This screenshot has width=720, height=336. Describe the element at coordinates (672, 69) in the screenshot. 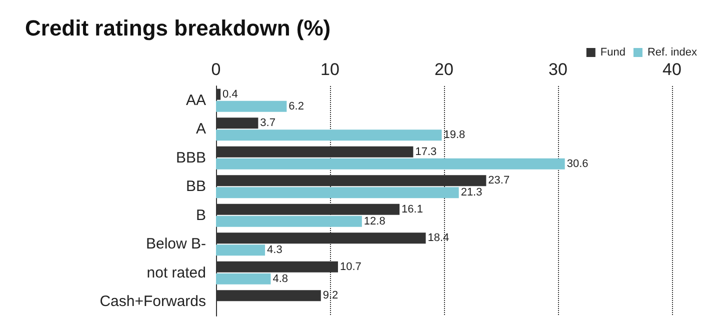

I see `x-tick-label: 40` at that location.